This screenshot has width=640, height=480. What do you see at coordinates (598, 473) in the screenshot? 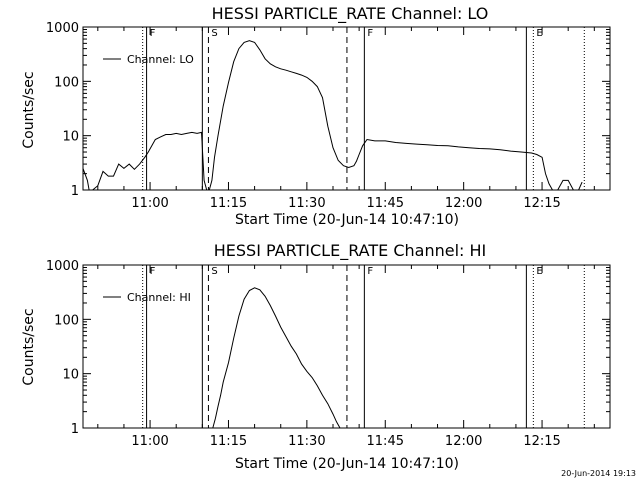
I see `footer-timestamp: 20-Jun-2014 19:13` at bounding box center [598, 473].